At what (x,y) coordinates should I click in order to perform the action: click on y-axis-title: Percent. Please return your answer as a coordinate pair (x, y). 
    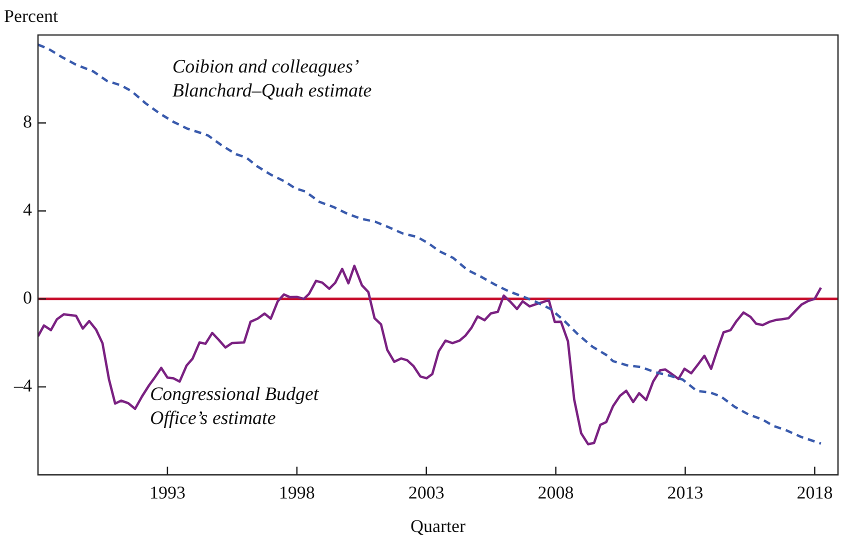
    Looking at the image, I should click on (31, 16).